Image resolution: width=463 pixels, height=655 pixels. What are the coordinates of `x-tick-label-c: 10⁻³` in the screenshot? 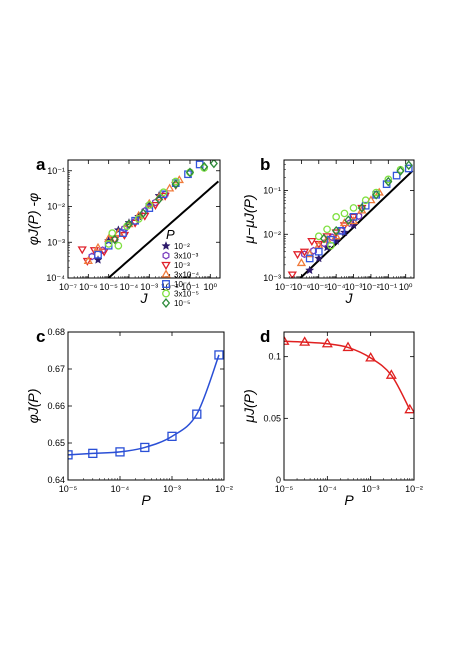 It's located at (172, 489).